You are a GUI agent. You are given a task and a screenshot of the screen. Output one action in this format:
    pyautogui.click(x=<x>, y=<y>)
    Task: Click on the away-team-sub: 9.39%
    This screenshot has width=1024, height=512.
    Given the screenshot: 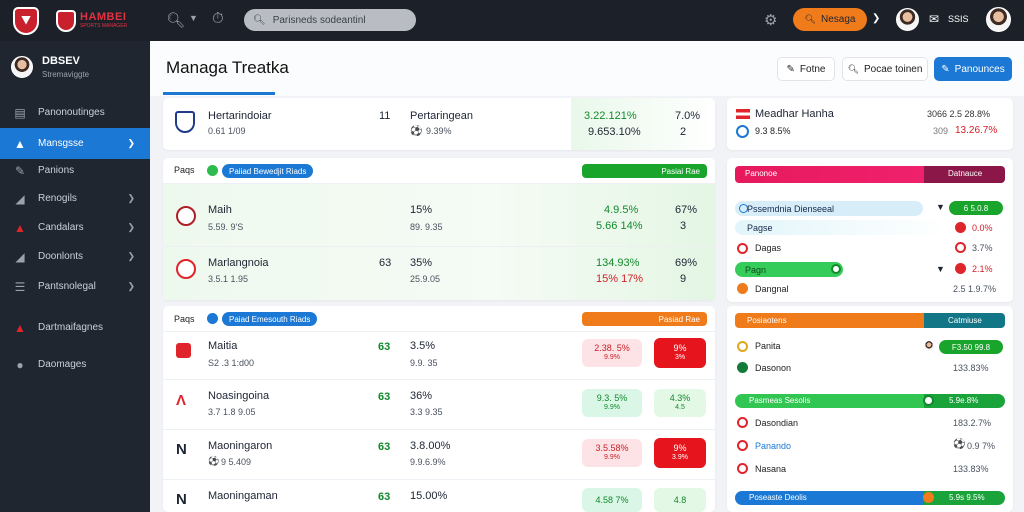 What is the action you would take?
    pyautogui.click(x=439, y=131)
    